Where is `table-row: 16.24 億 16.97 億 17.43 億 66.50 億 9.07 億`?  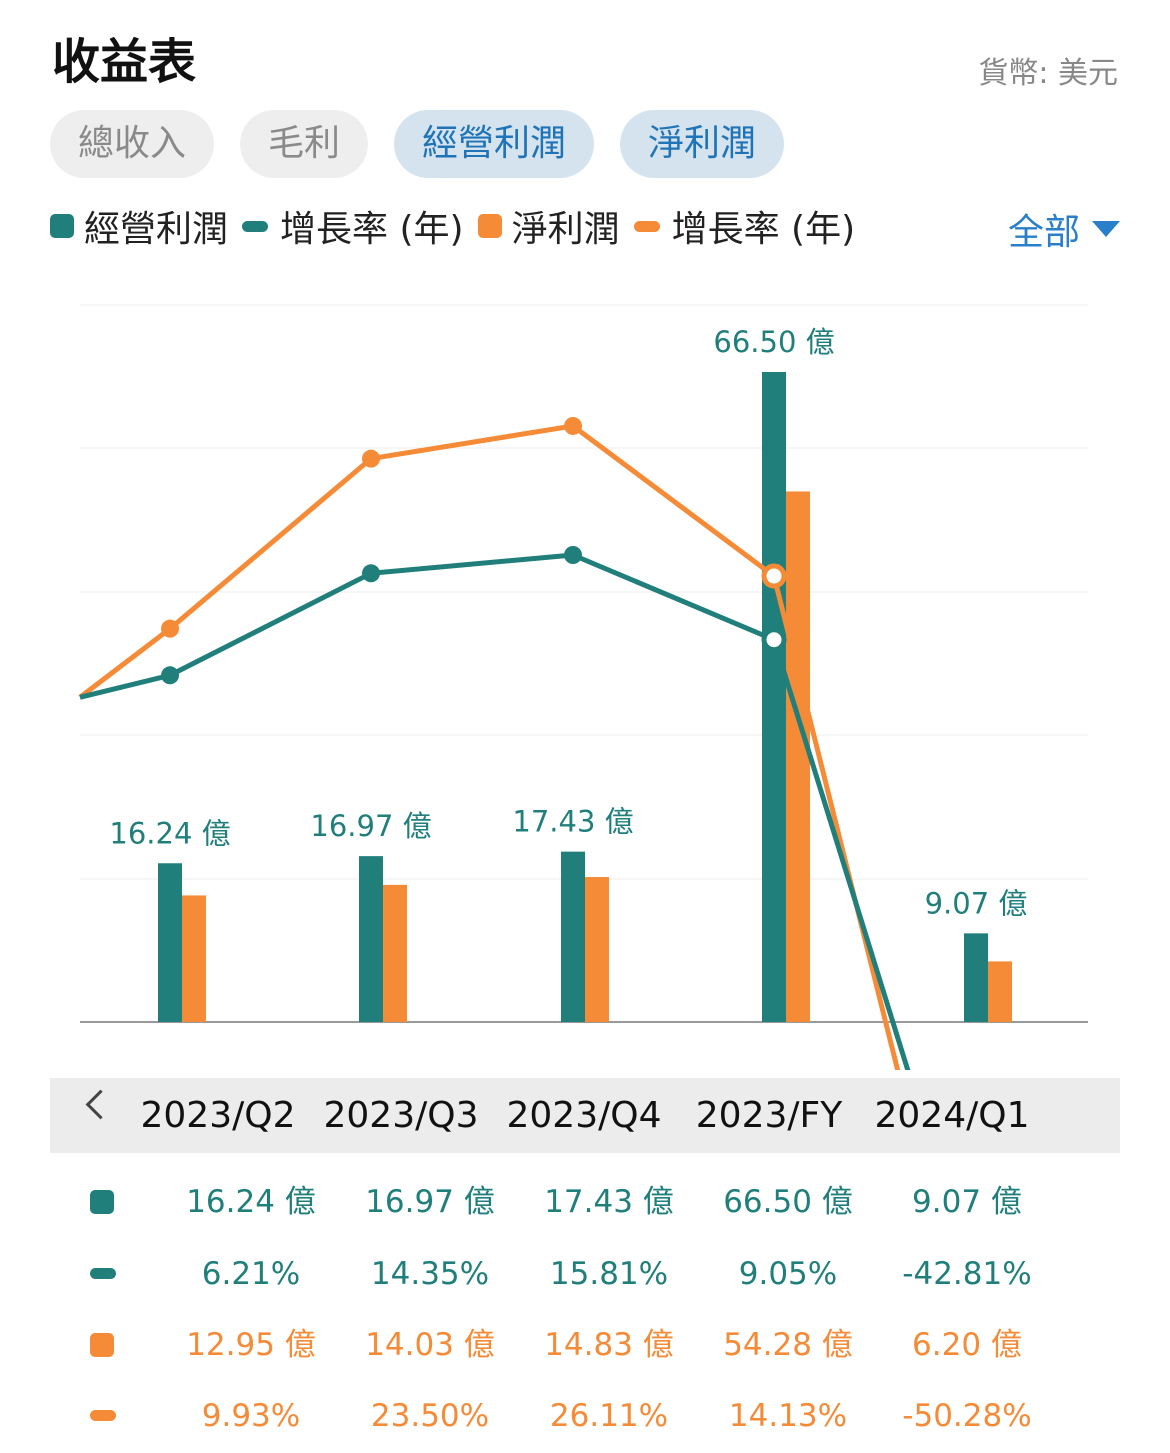
table-row: 16.24 億 16.97 億 17.43 億 66.50 億 9.07 億 is located at coordinates (585, 1202).